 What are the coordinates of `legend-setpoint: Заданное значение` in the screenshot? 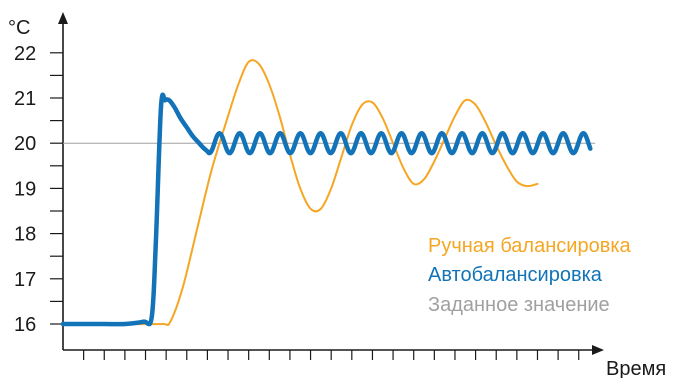 It's located at (519, 305).